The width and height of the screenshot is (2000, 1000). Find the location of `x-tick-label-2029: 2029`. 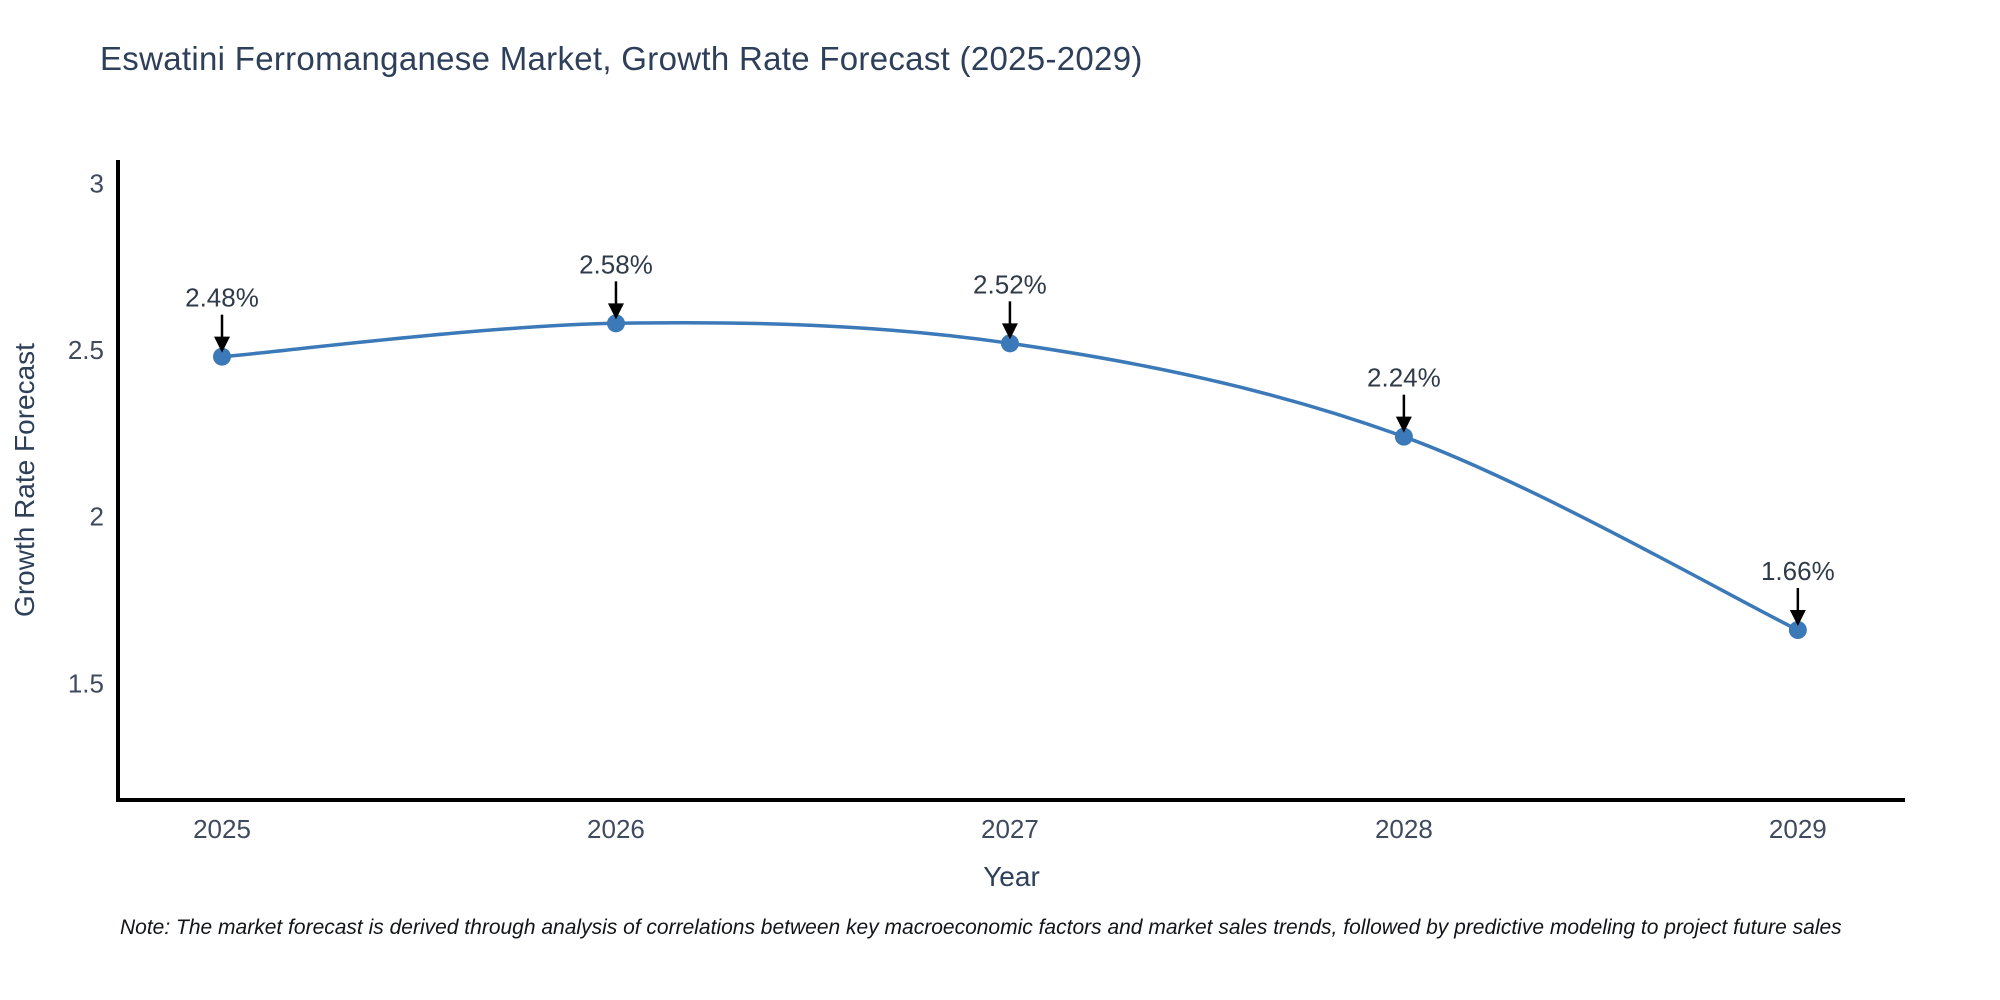

x-tick-label-2029: 2029 is located at coordinates (1798, 829).